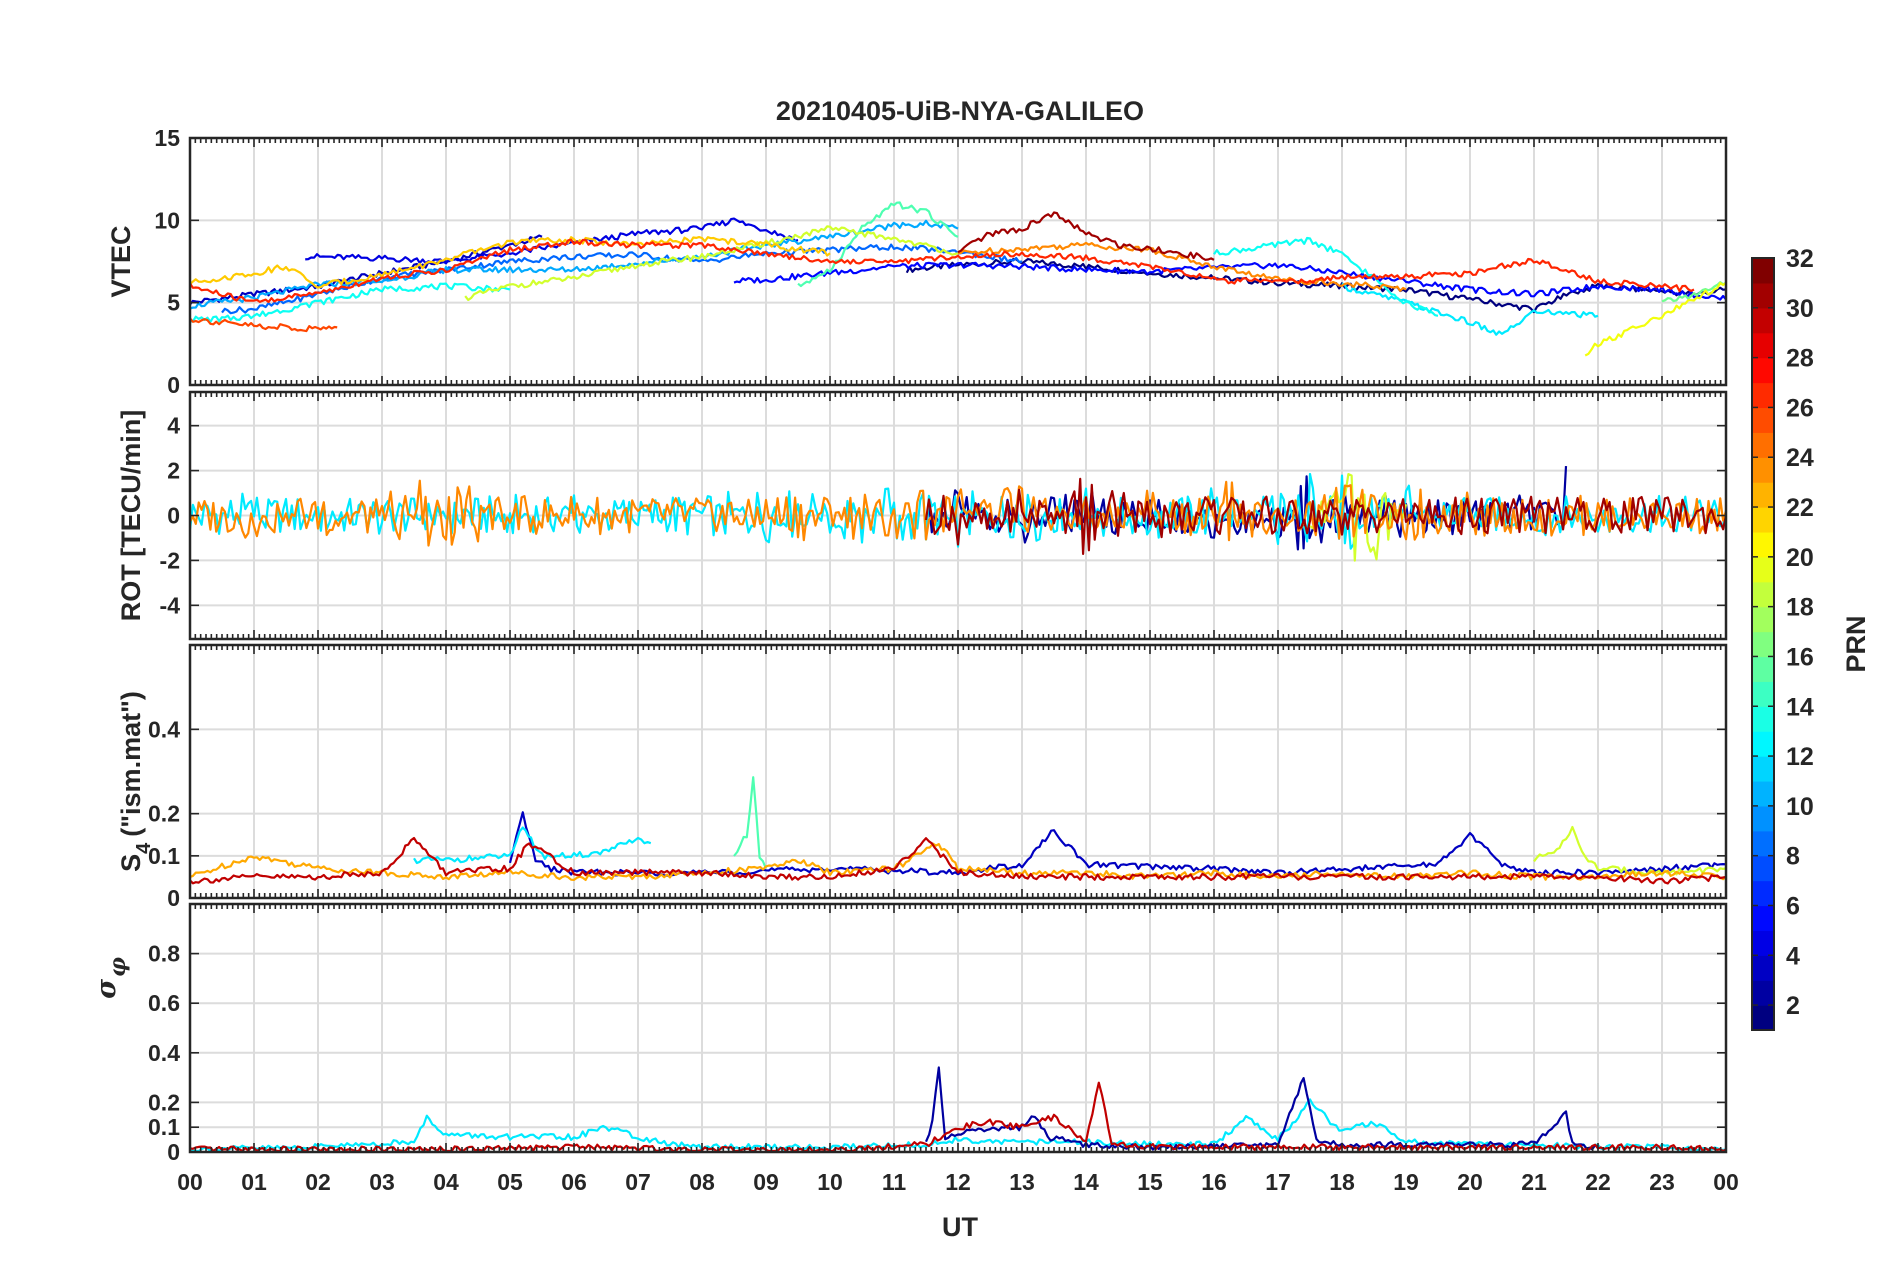 The image size is (1902, 1272). I want to click on x-tick-label: 19, so click(1406, 1182).